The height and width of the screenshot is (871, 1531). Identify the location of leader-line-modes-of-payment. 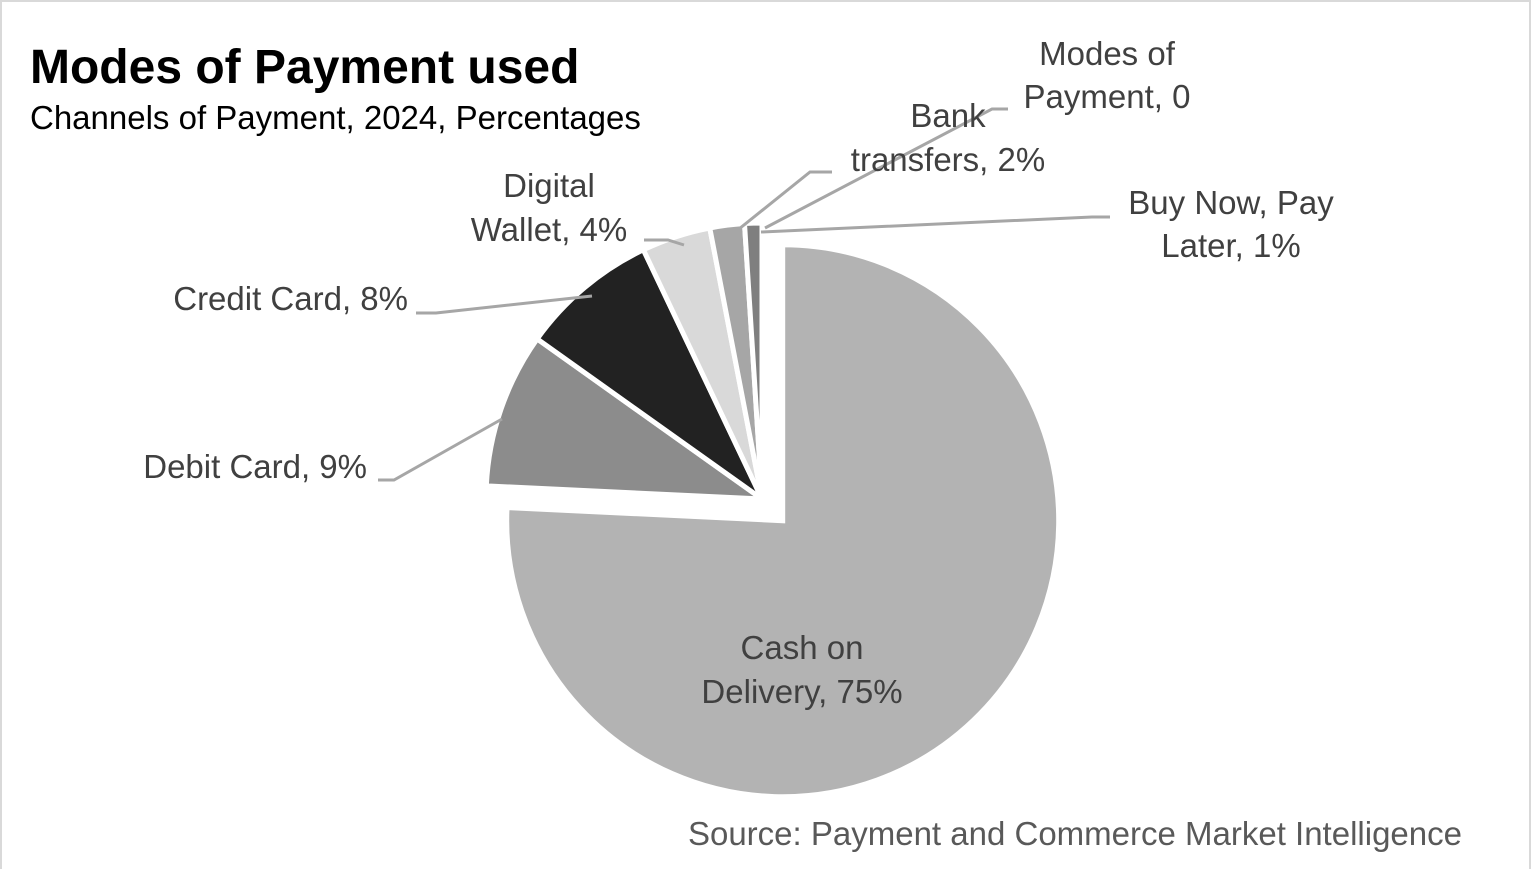
(886, 168).